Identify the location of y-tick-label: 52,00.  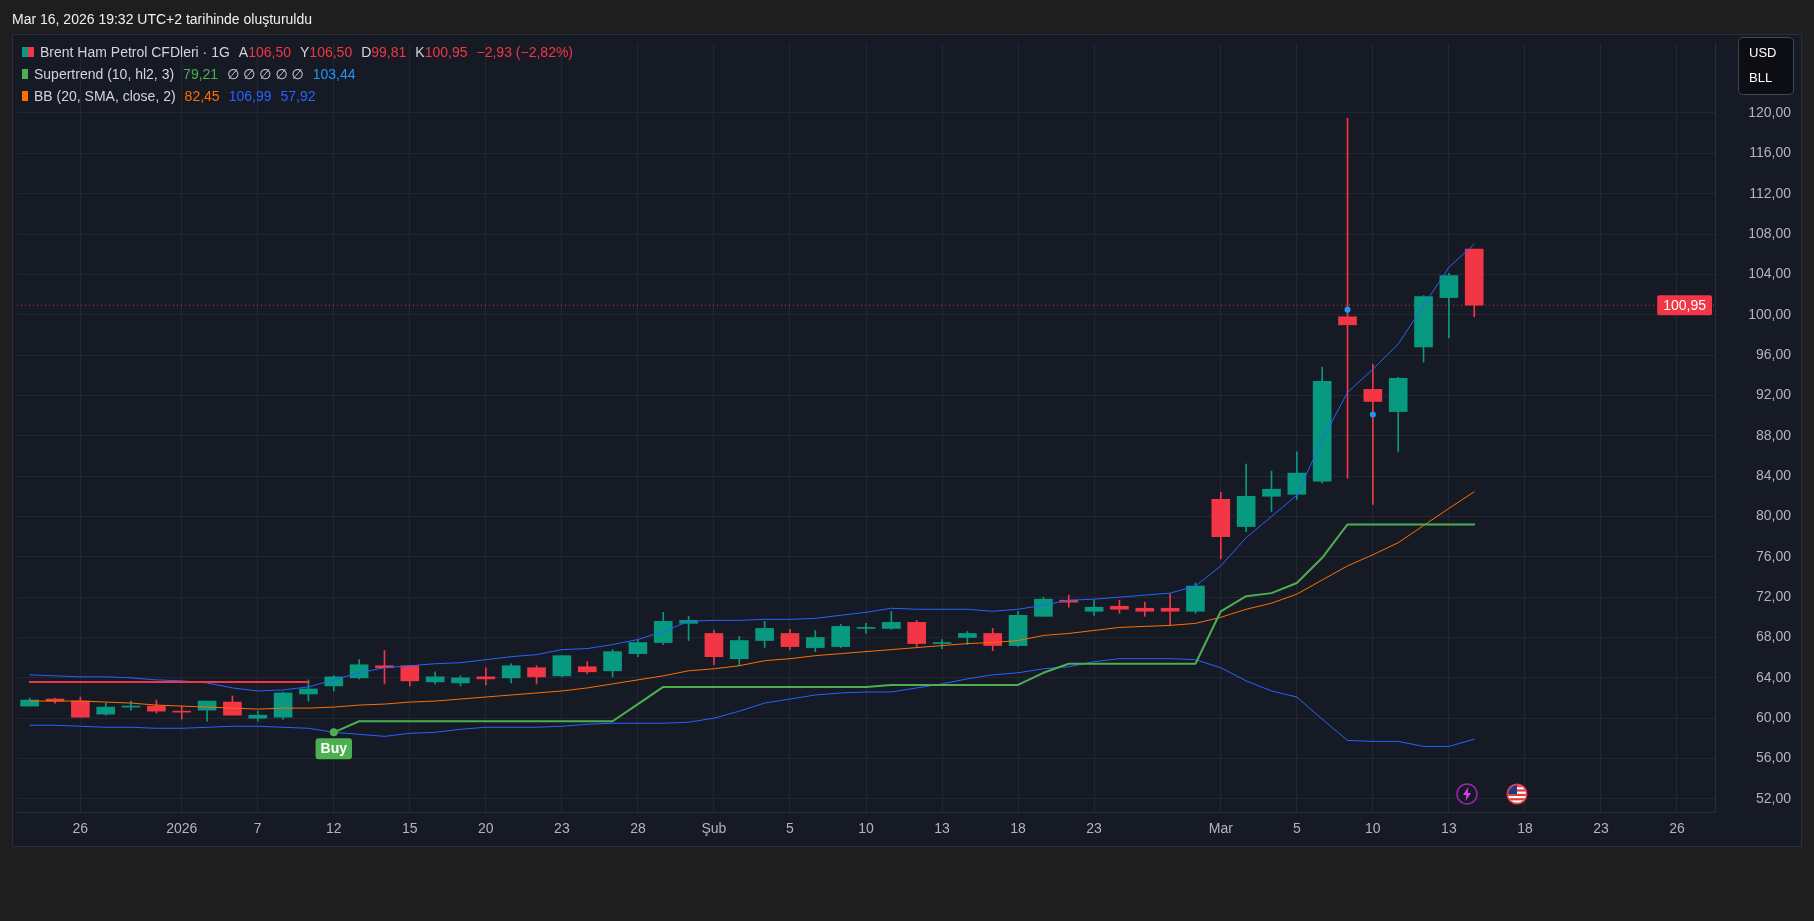
(1773, 797).